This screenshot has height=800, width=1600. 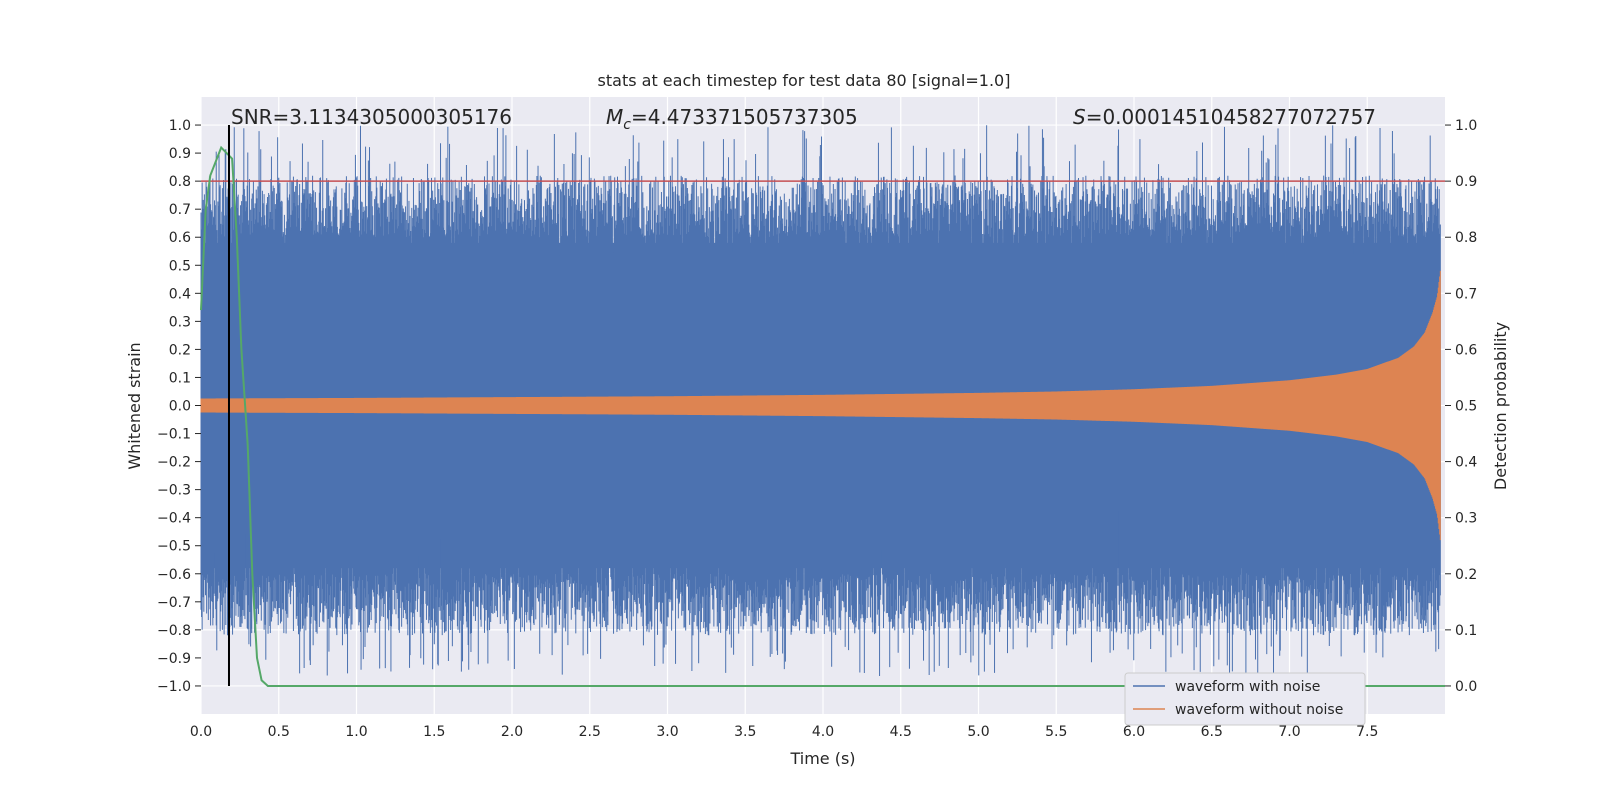 I want to click on y-tick-label: −0.1, so click(x=174, y=435).